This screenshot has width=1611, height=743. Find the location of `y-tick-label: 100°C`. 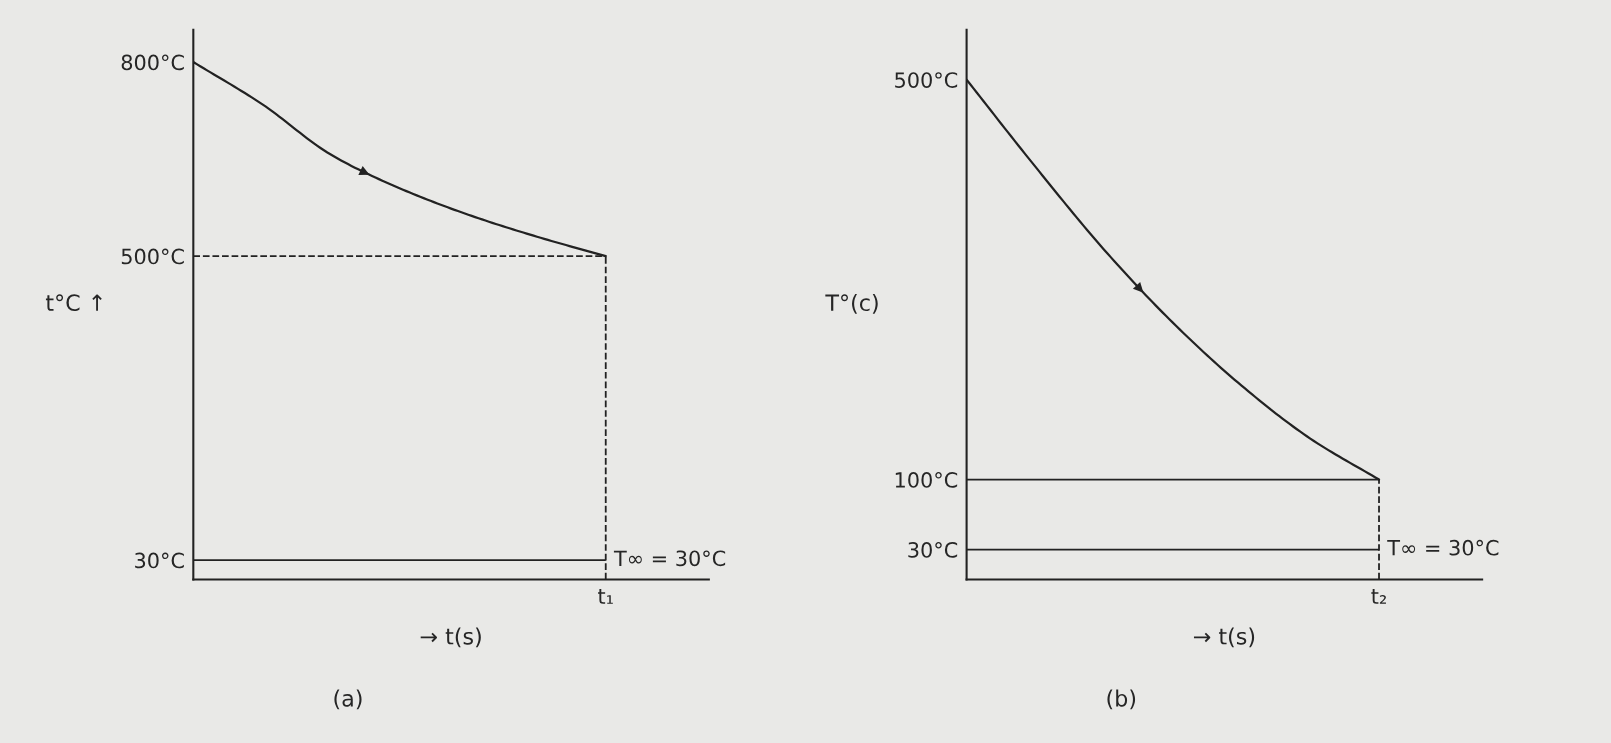

y-tick-label: 100°C is located at coordinates (926, 480).